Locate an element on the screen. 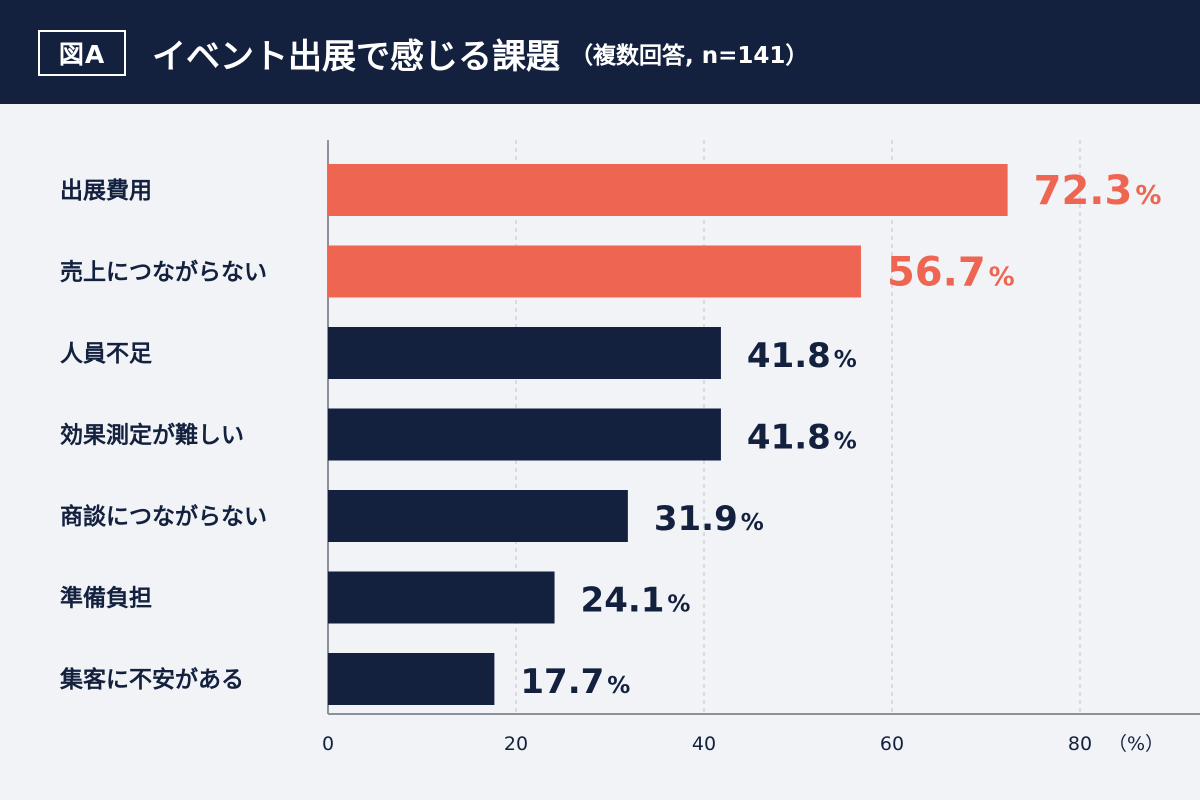  x-tick-label-0: 0 is located at coordinates (328, 744).